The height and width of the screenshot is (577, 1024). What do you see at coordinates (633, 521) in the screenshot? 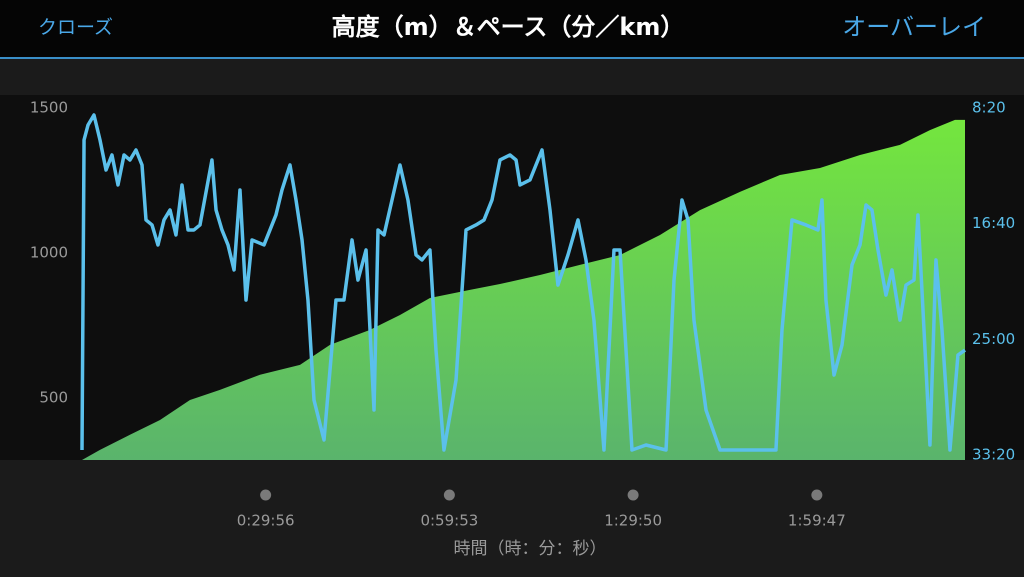
I see `x-tick-label: 1:29:50` at bounding box center [633, 521].